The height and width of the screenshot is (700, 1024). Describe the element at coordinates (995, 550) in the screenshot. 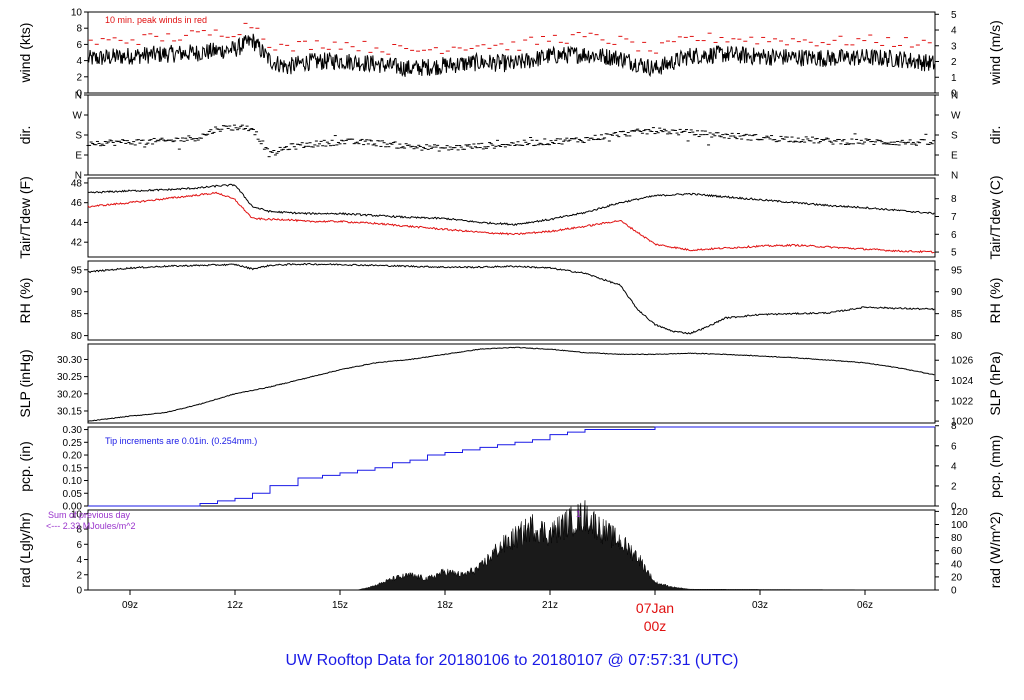

I see `right-axis-label: rad (W/m^2)` at that location.